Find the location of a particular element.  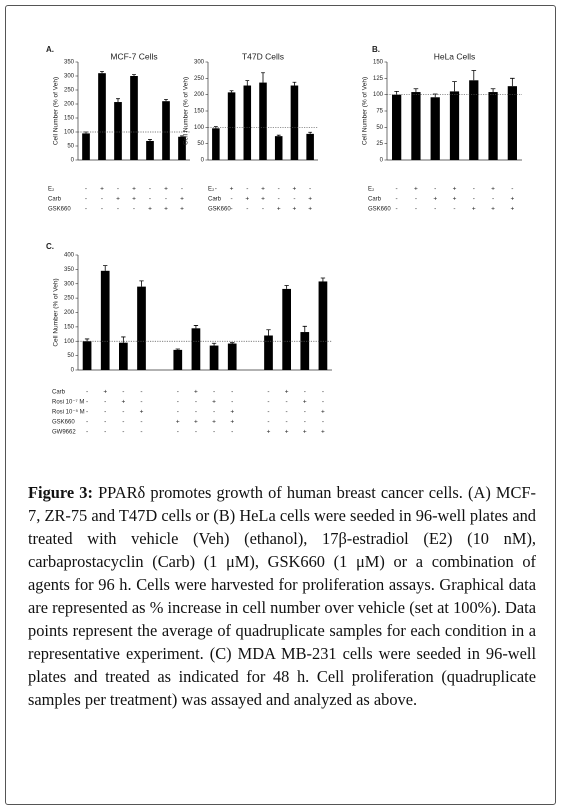

panel-label: B. is located at coordinates (376, 49).